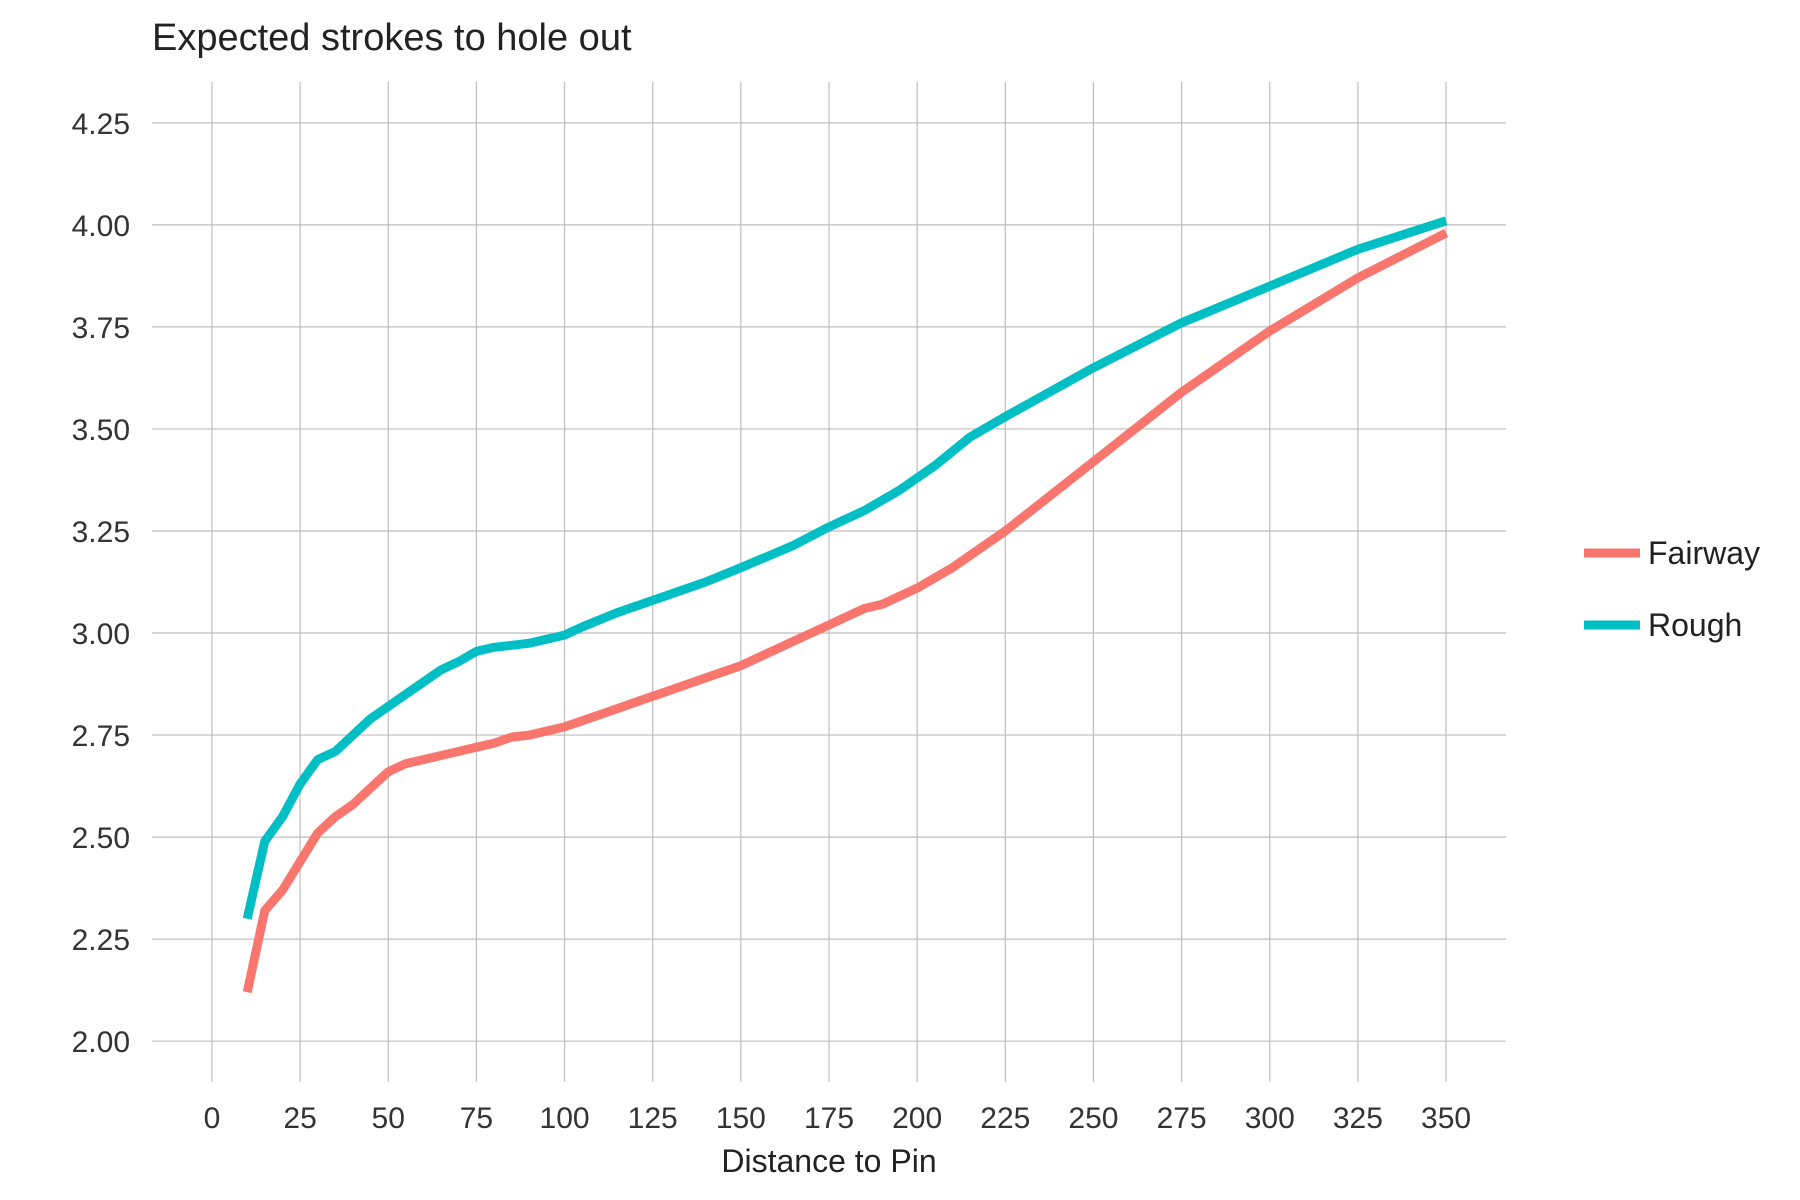 This screenshot has height=1200, width=1800. Describe the element at coordinates (101, 430) in the screenshot. I see `y-tick-label: 3.50` at that location.